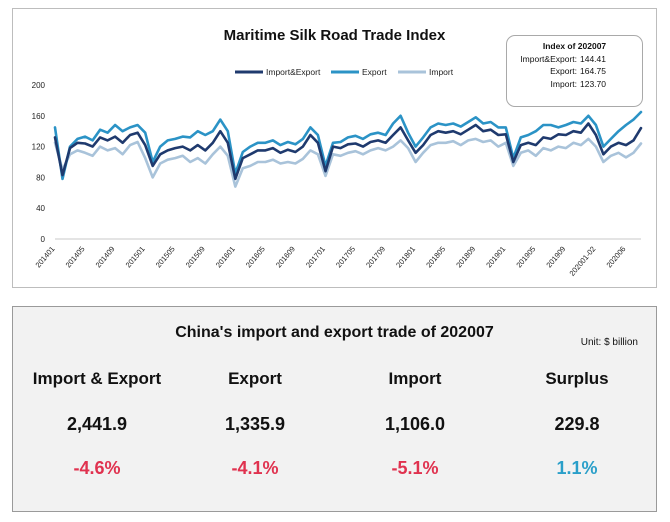  Describe the element at coordinates (97, 378) in the screenshot. I see `column-header: Import & Export` at that location.